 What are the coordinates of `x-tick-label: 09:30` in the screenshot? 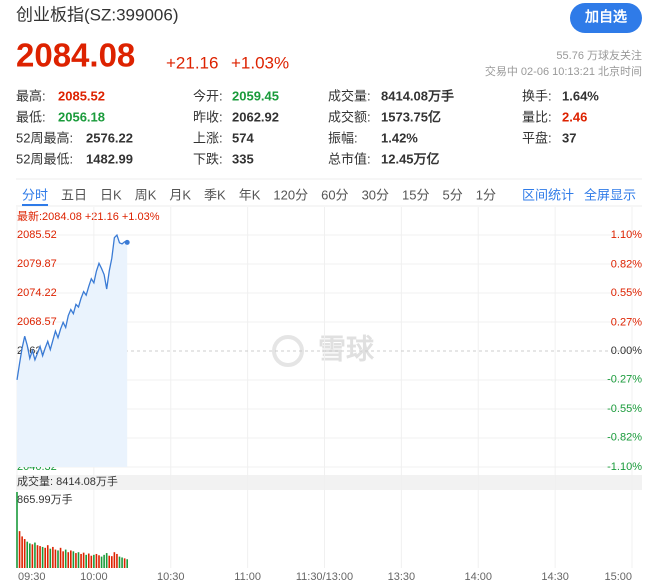 It's located at (32, 577).